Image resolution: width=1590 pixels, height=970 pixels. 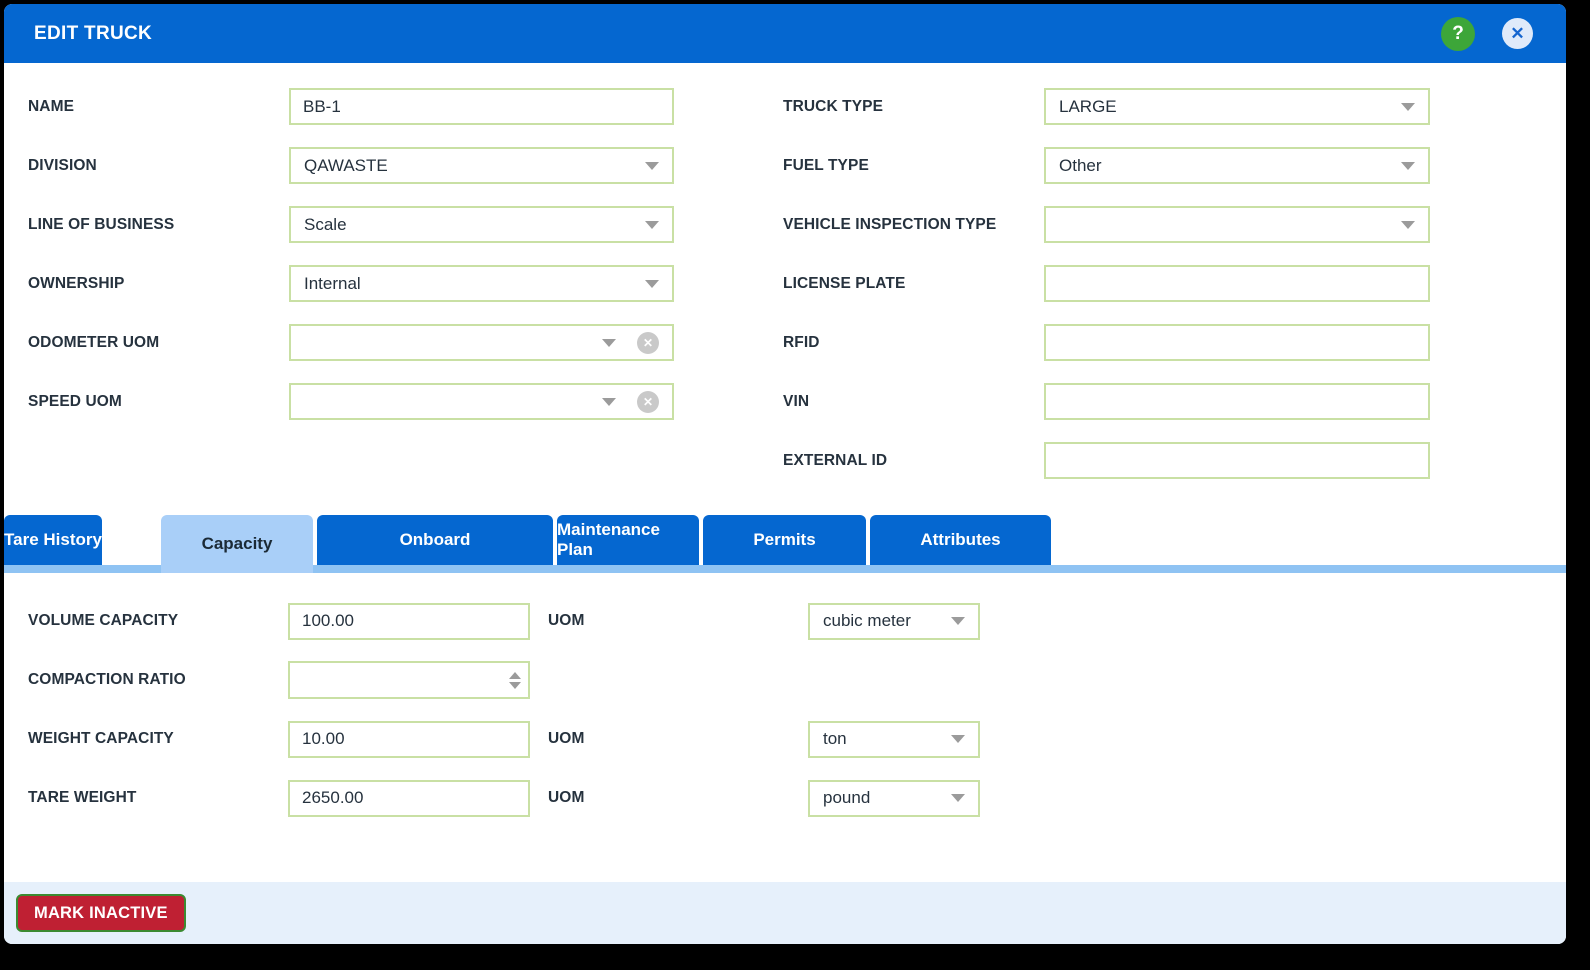 I want to click on volume-capacity-label: VOLUME CAPACITY, so click(x=103, y=620).